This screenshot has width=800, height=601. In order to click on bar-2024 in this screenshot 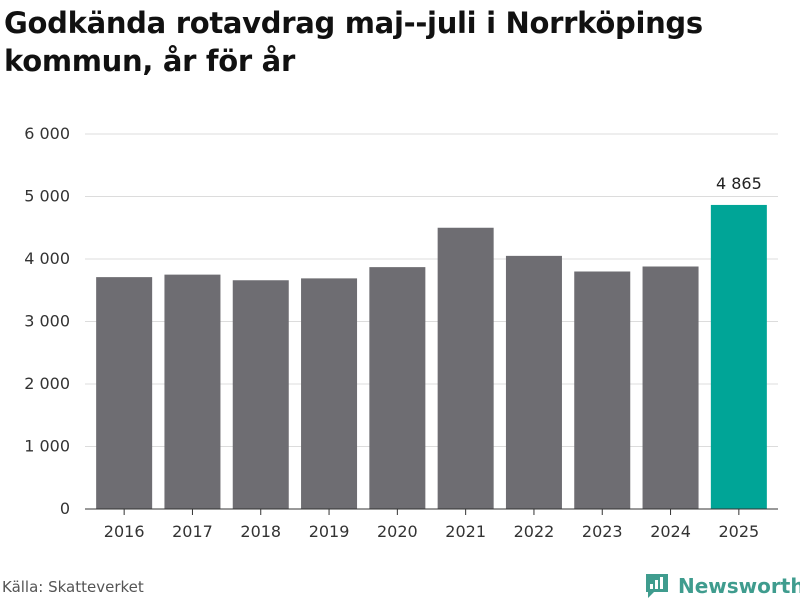, I will do `click(670, 387)`.